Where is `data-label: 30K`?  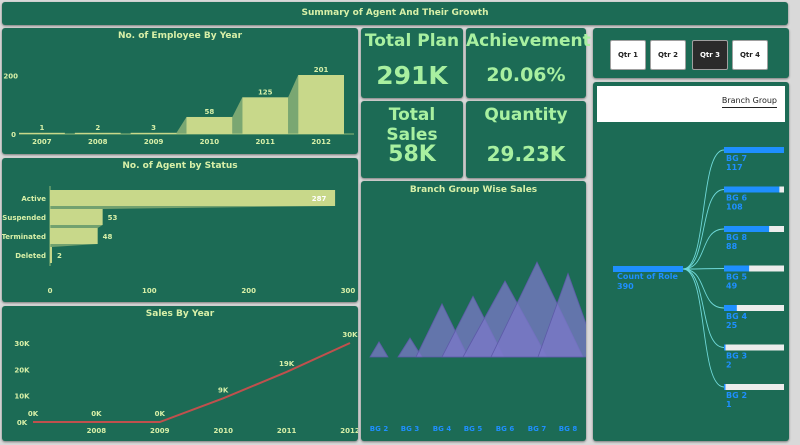
data-label: 30K is located at coordinates (350, 335).